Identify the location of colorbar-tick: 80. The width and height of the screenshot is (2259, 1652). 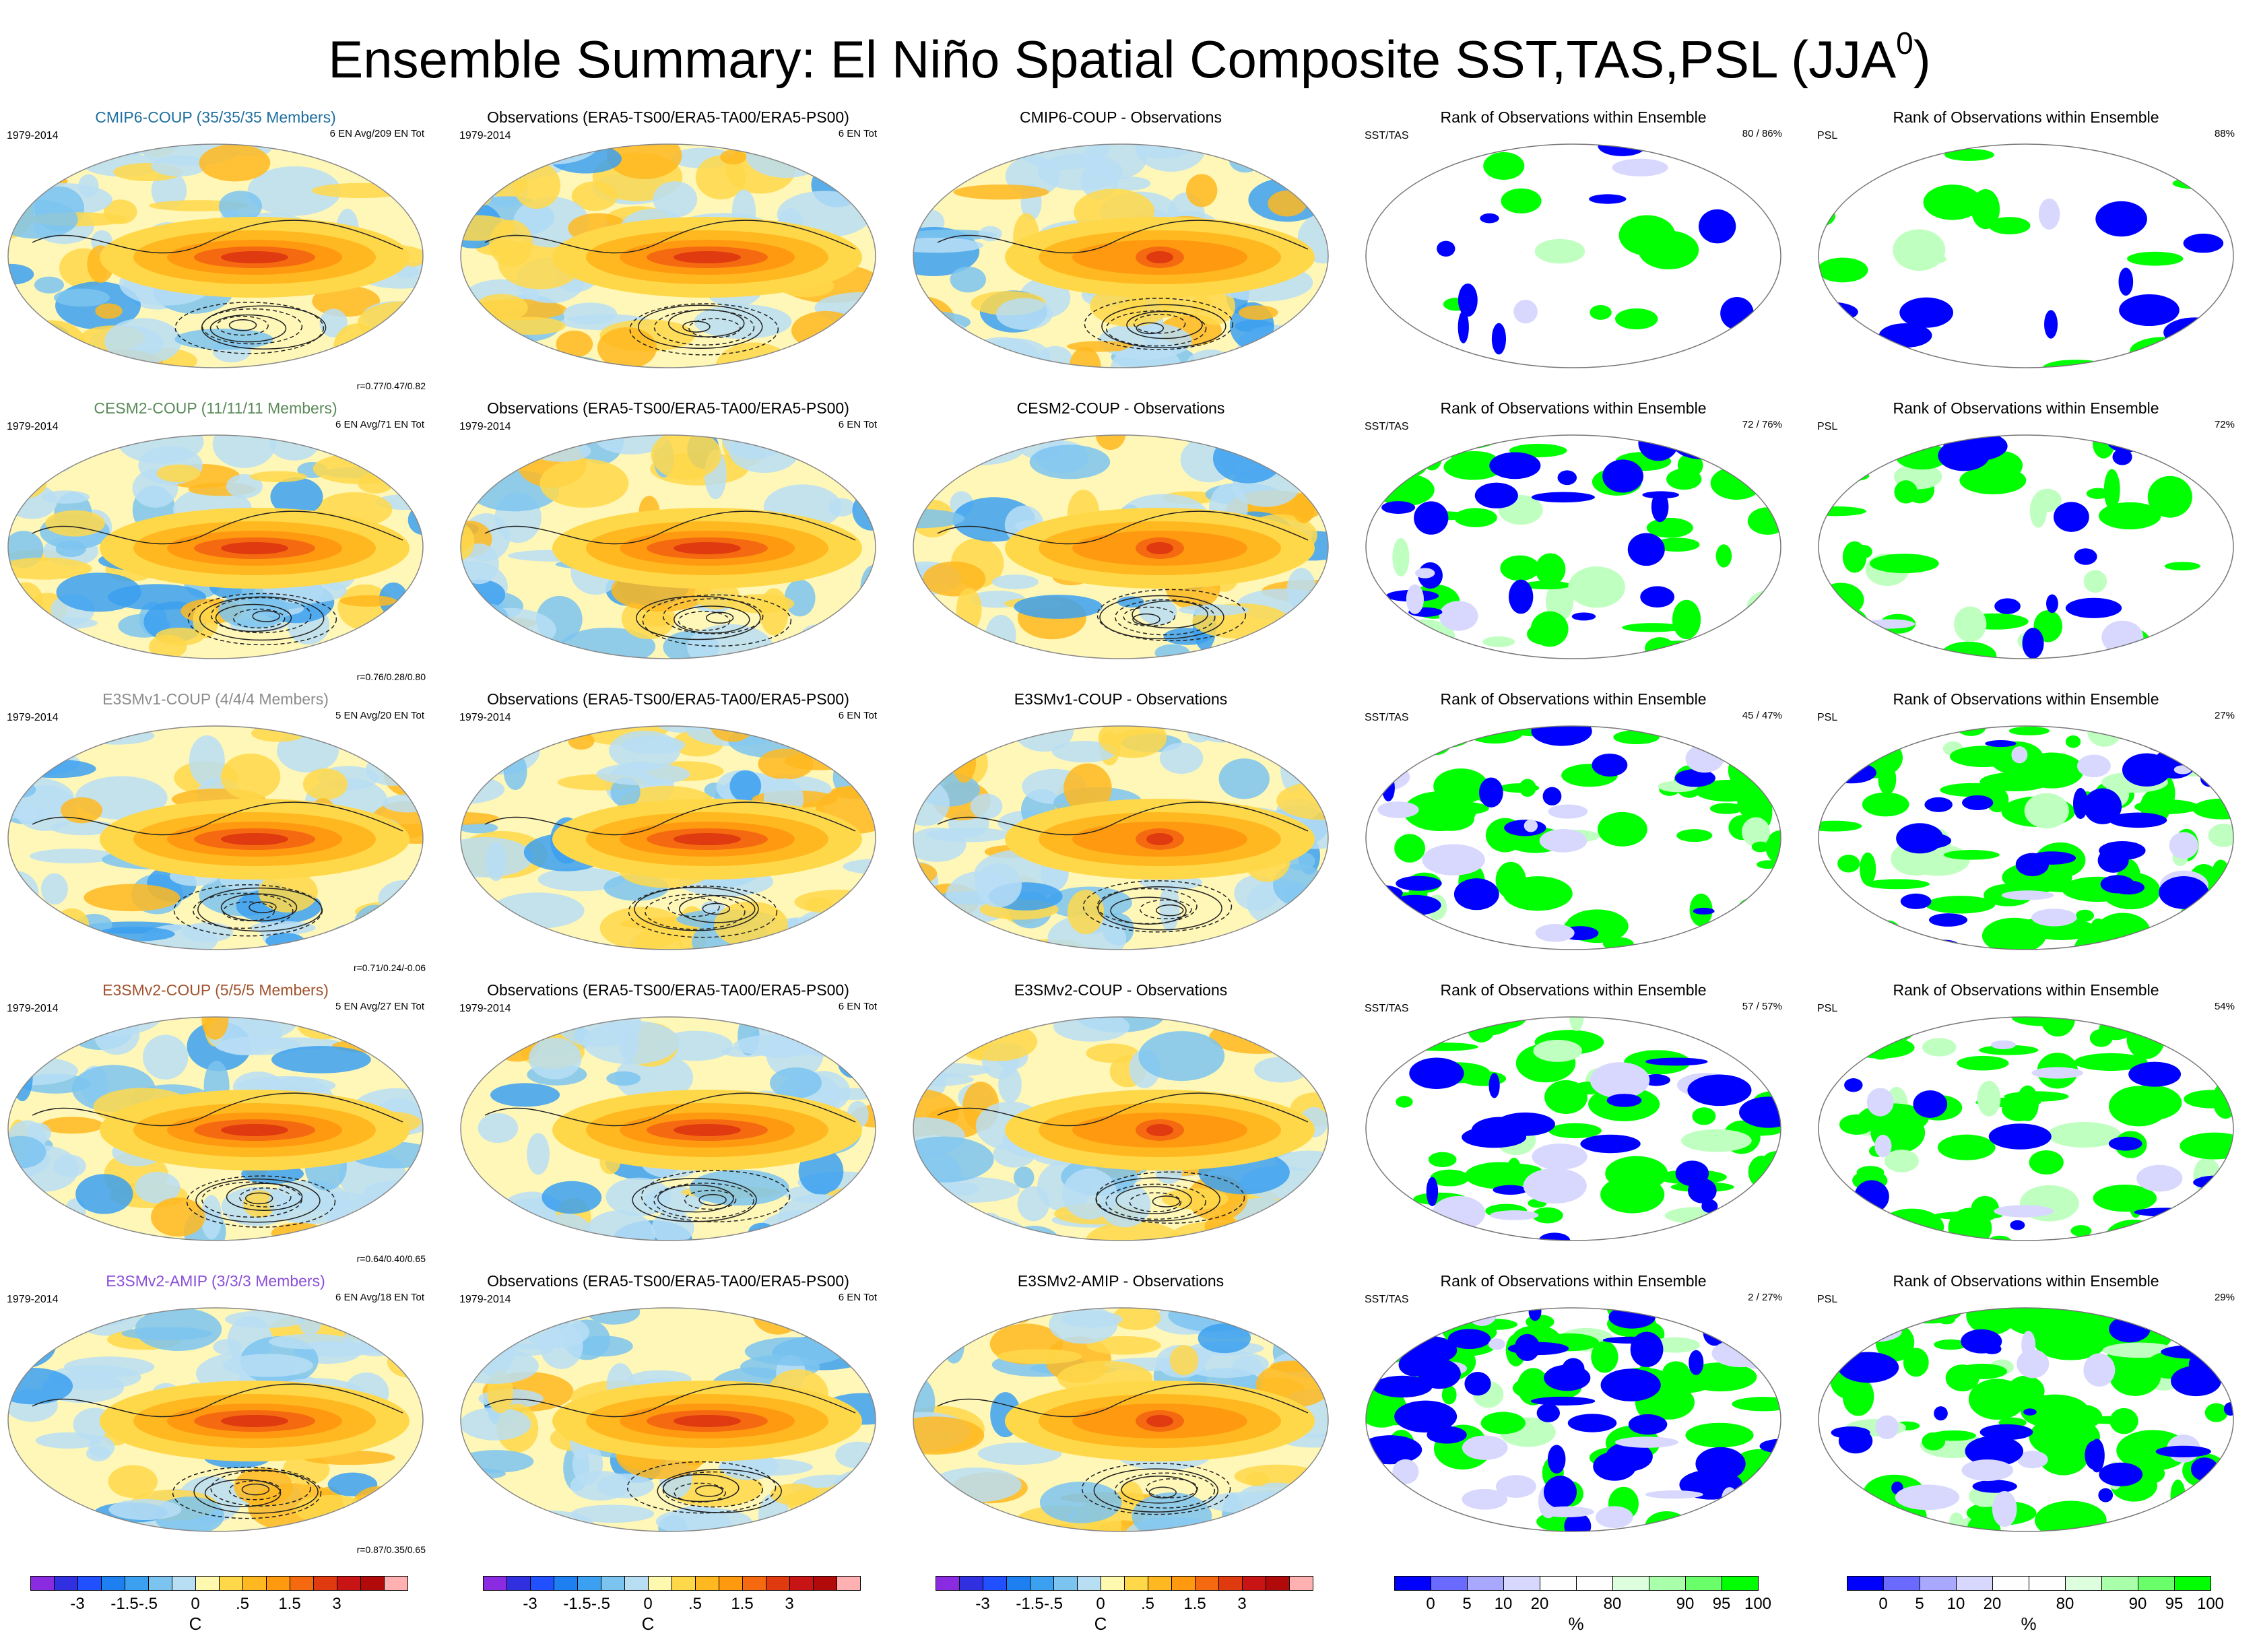
(2065, 1604).